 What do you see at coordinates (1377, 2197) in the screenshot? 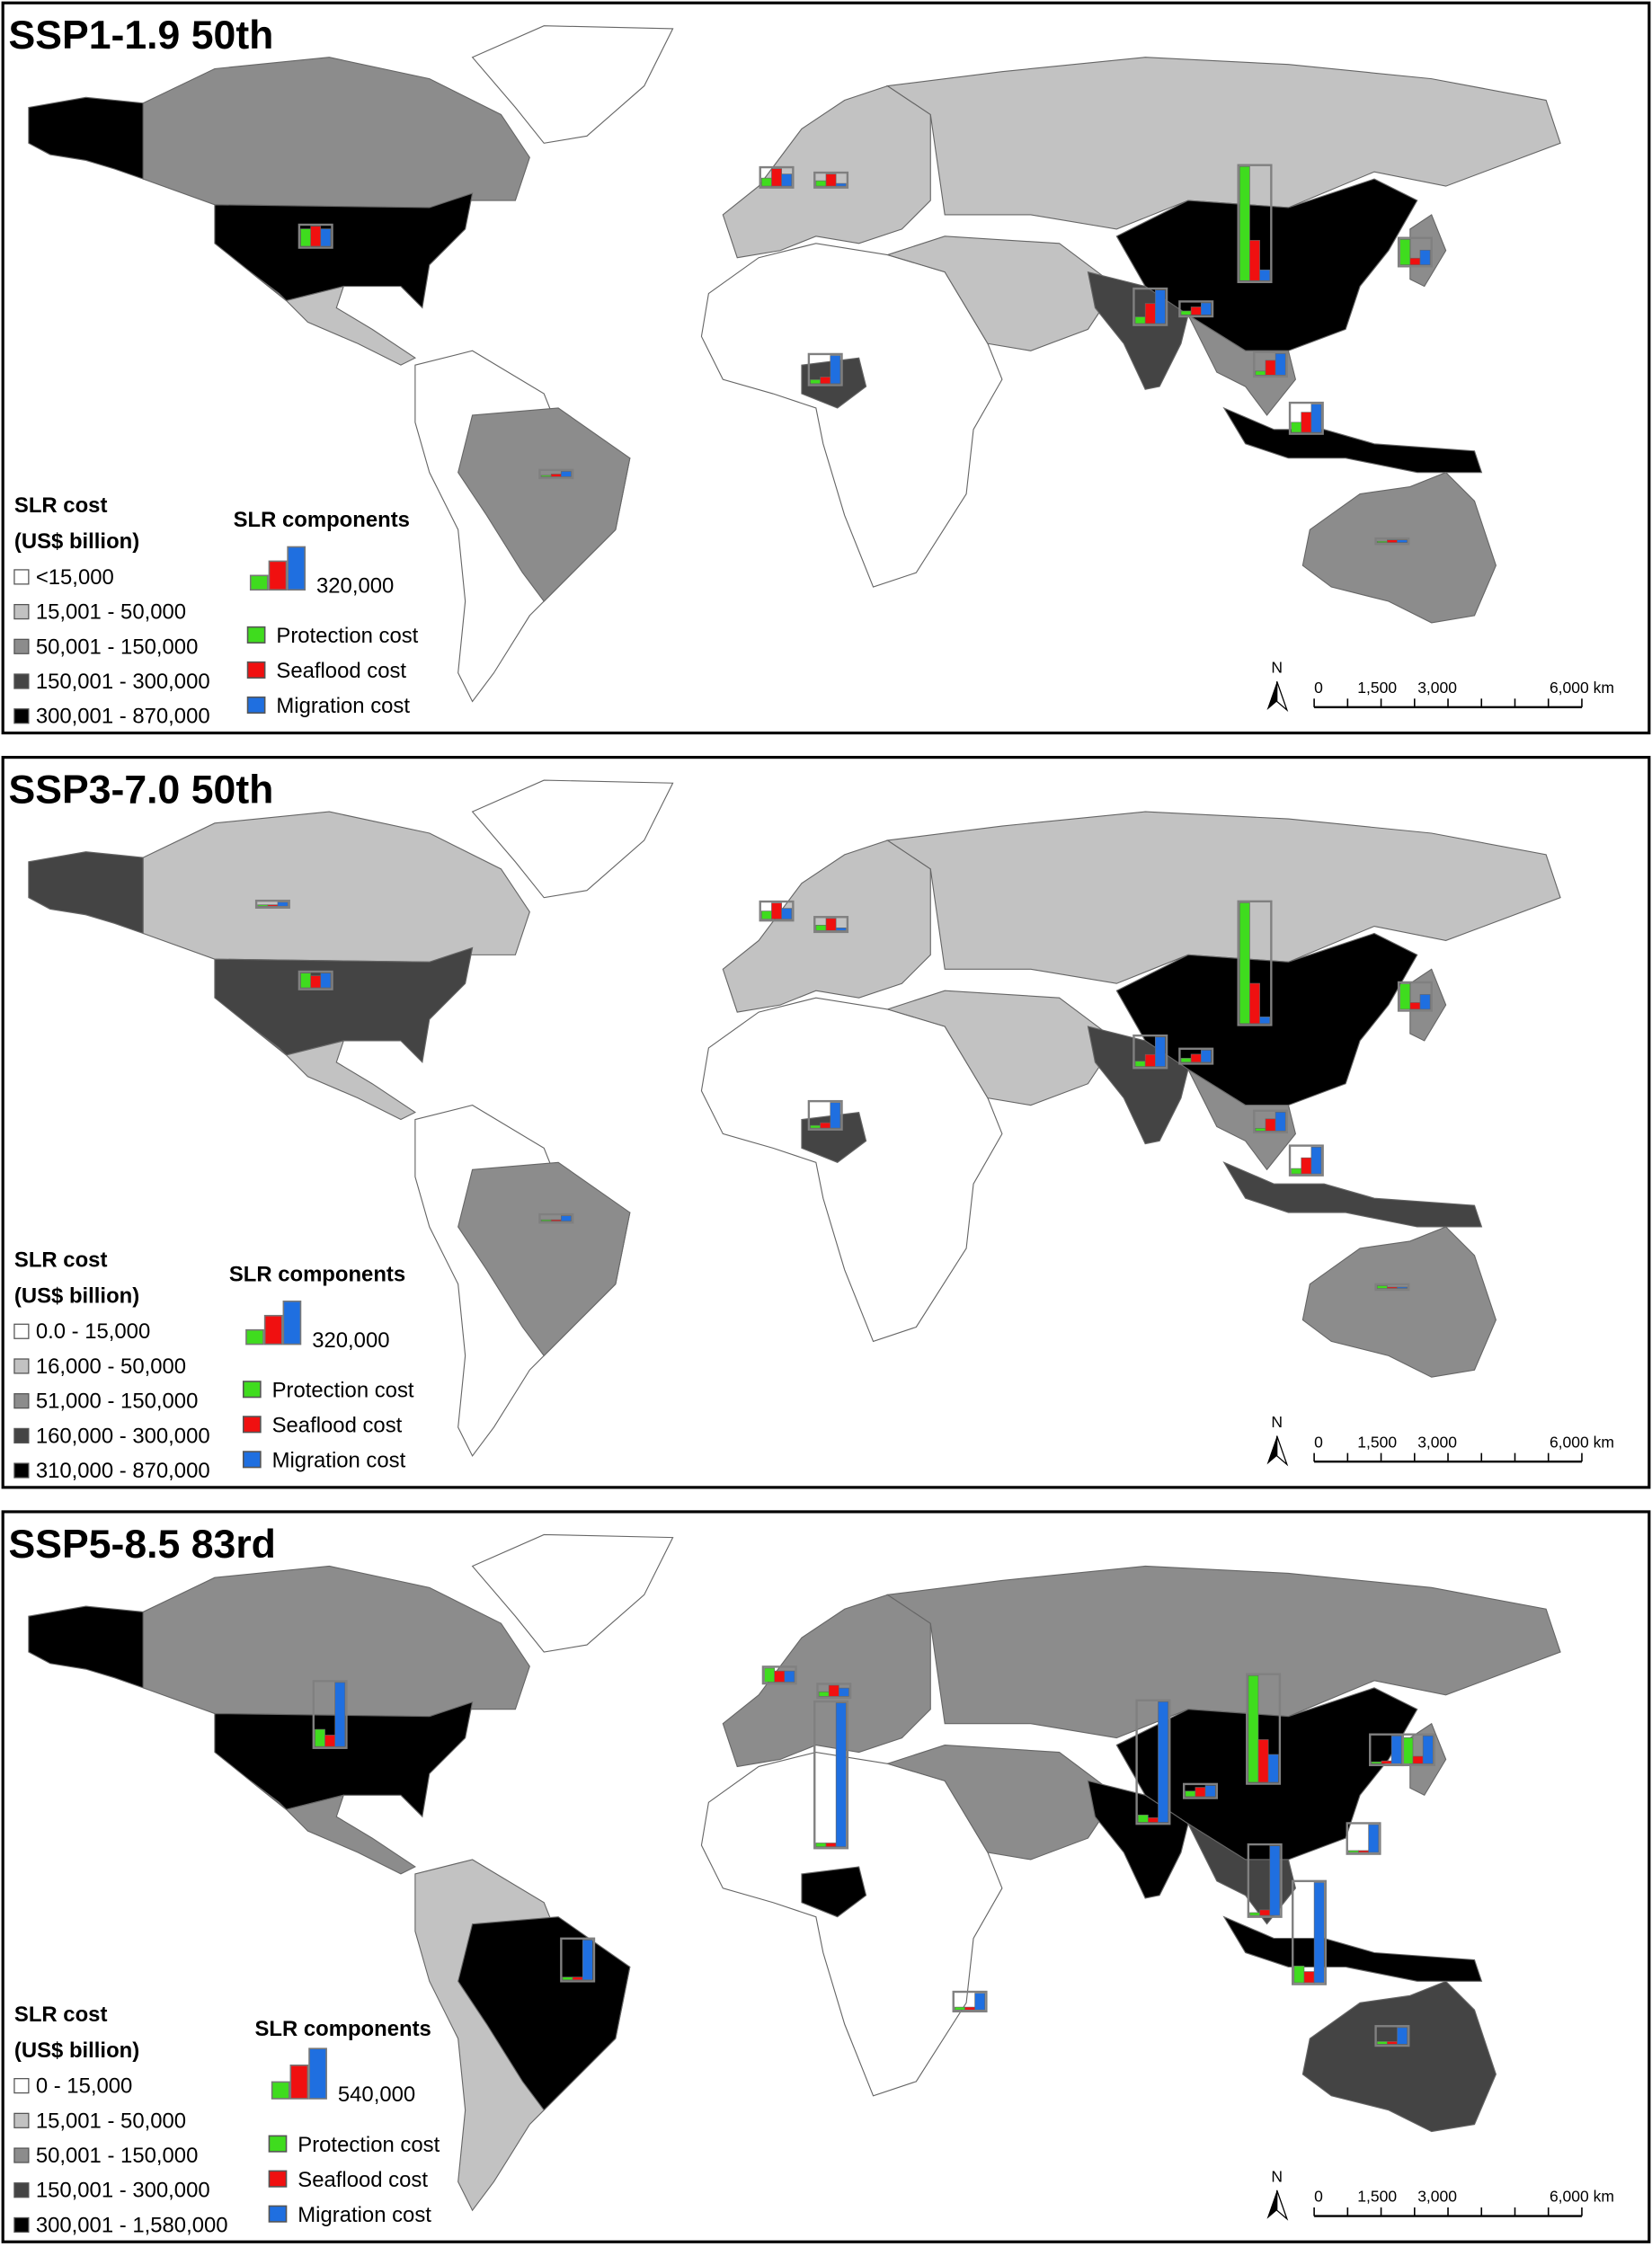
I see `scale-bar-label: 1,500` at bounding box center [1377, 2197].